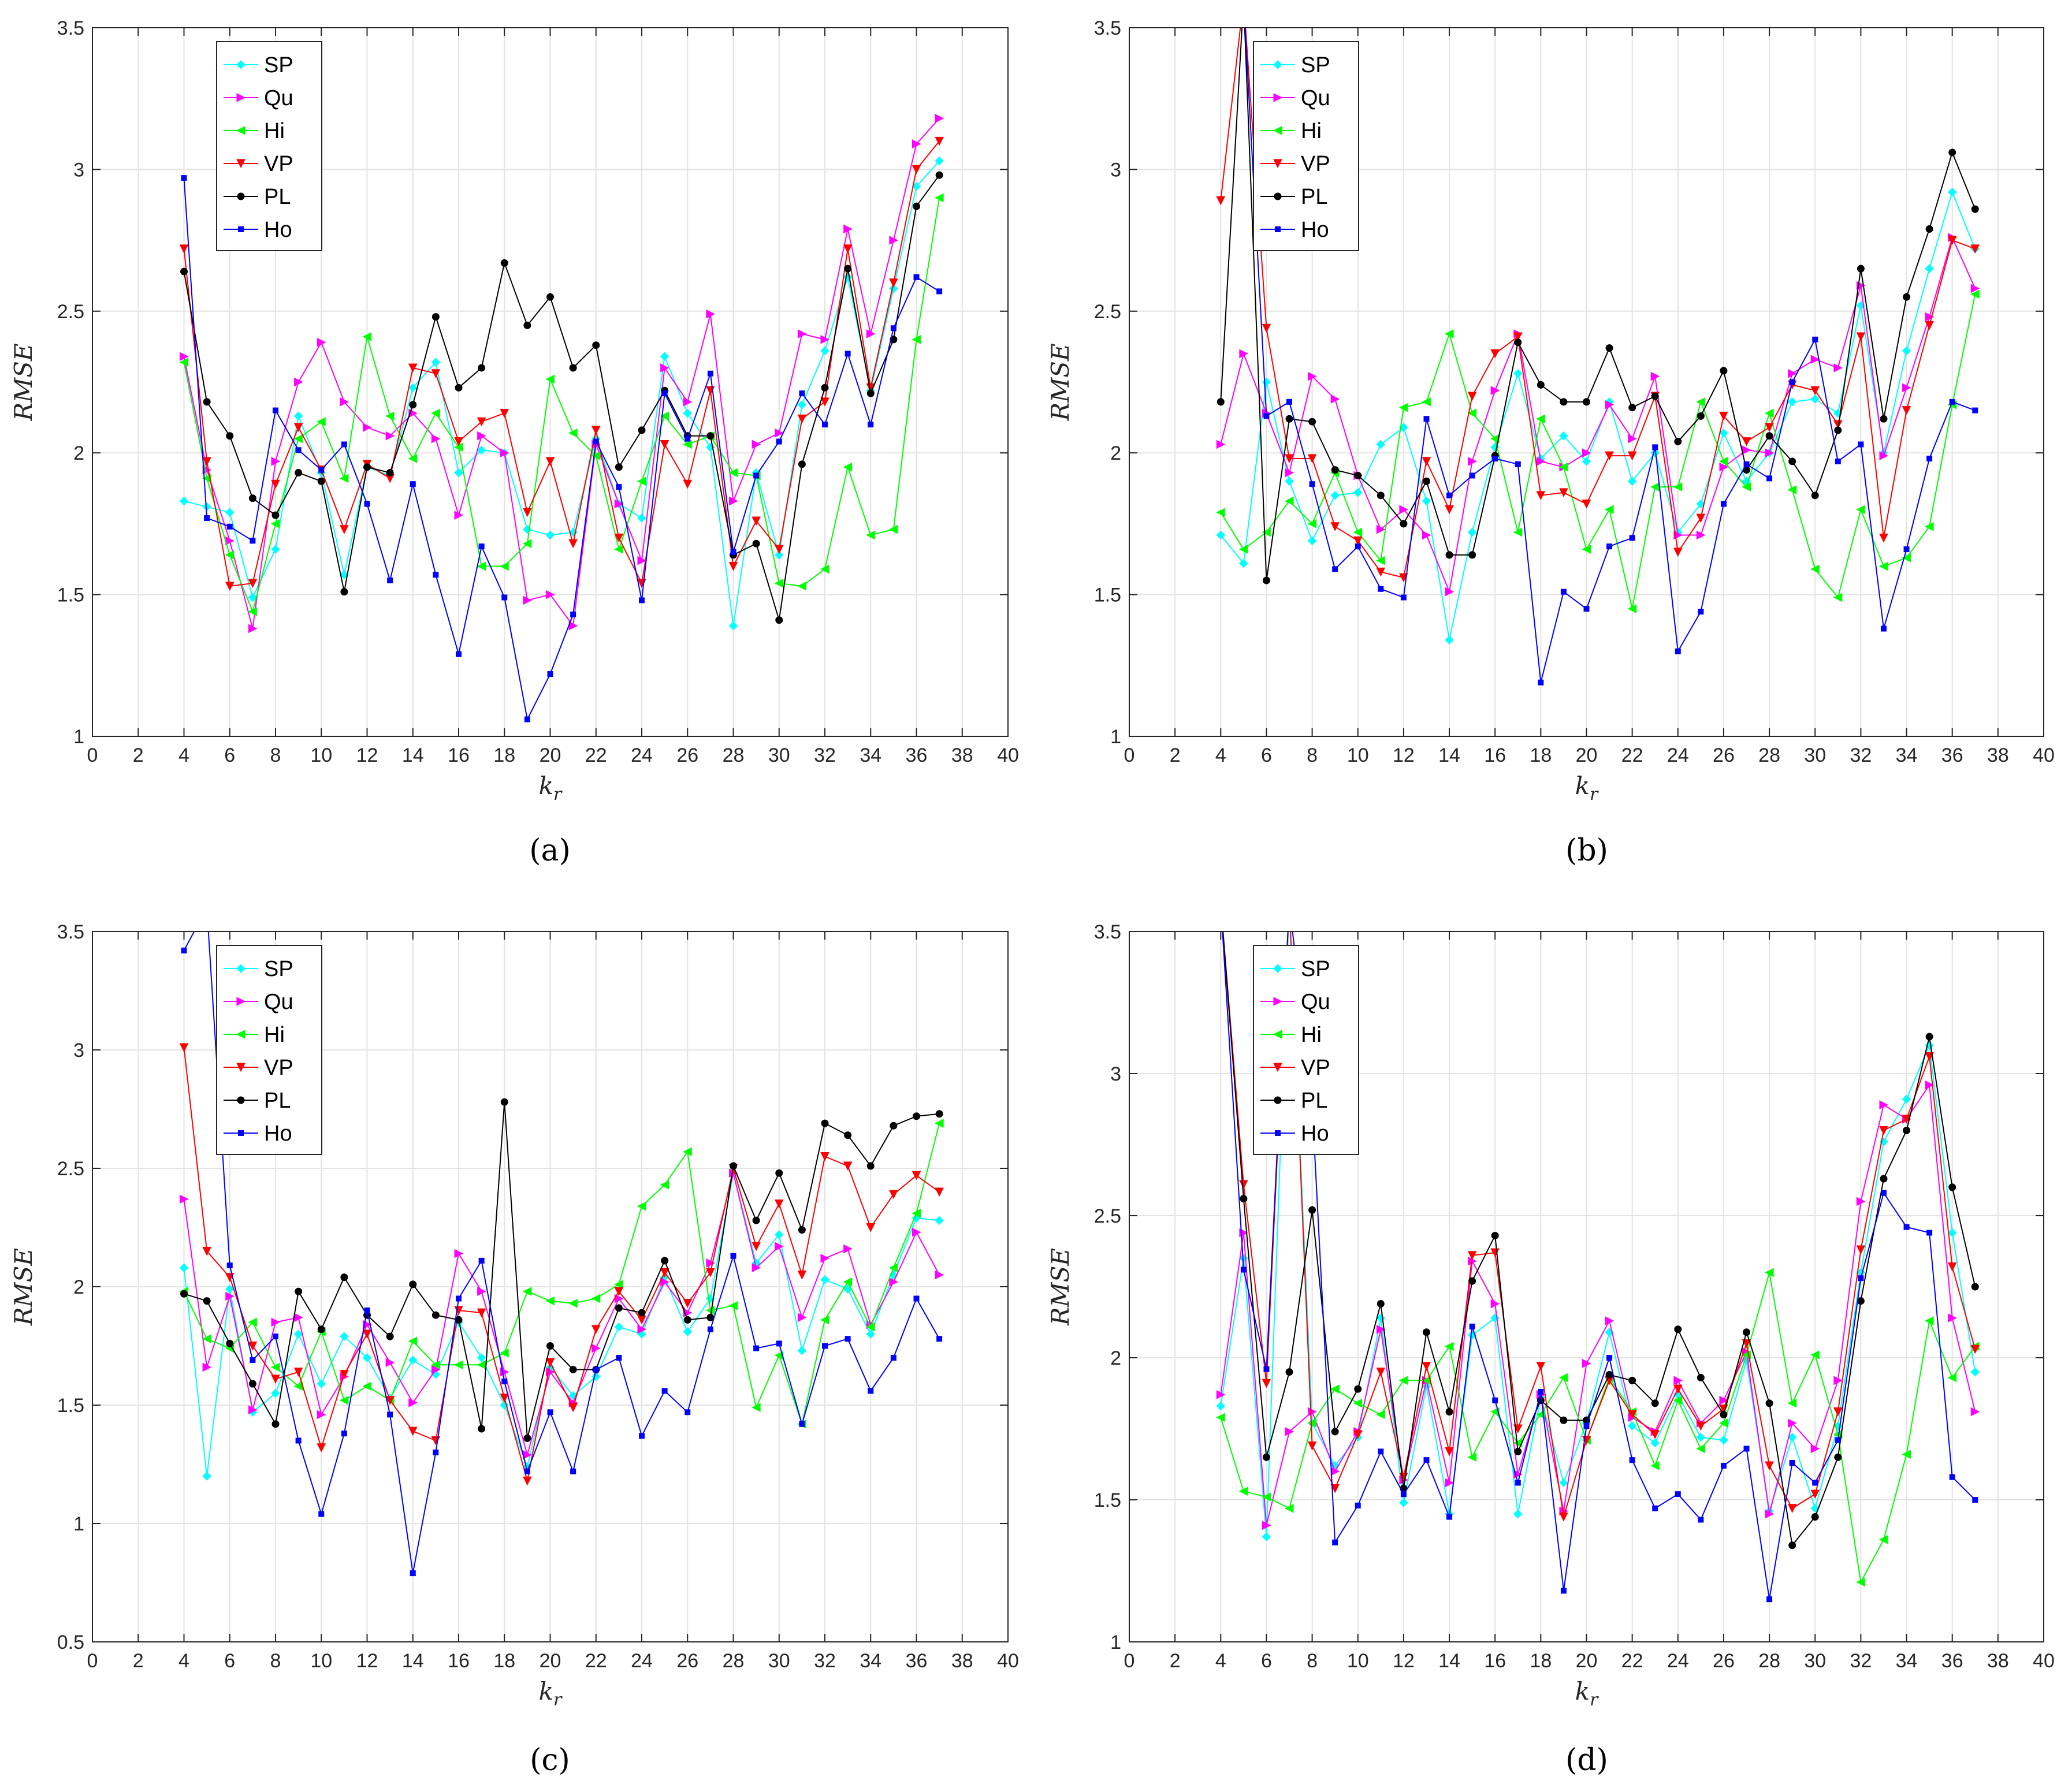  What do you see at coordinates (78, 1287) in the screenshot?
I see `y-tick-label: 2` at bounding box center [78, 1287].